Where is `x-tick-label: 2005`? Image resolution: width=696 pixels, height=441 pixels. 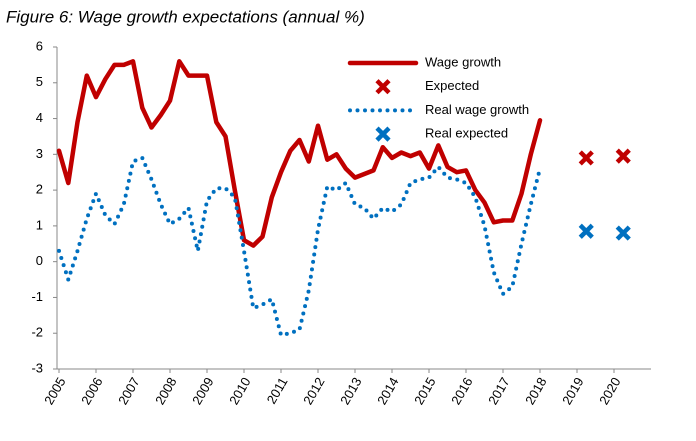 x-tick-label: 2005 is located at coordinates (54, 391).